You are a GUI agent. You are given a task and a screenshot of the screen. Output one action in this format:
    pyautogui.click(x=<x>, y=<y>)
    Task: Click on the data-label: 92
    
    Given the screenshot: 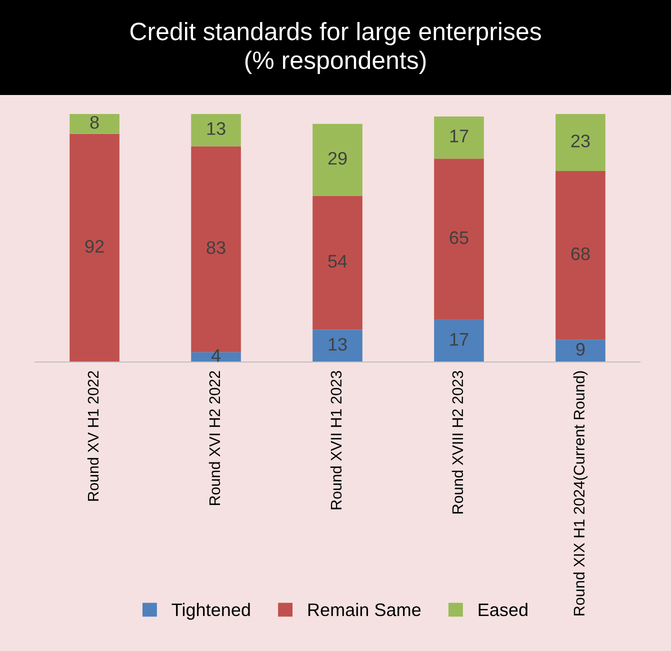 What is the action you would take?
    pyautogui.click(x=94, y=246)
    